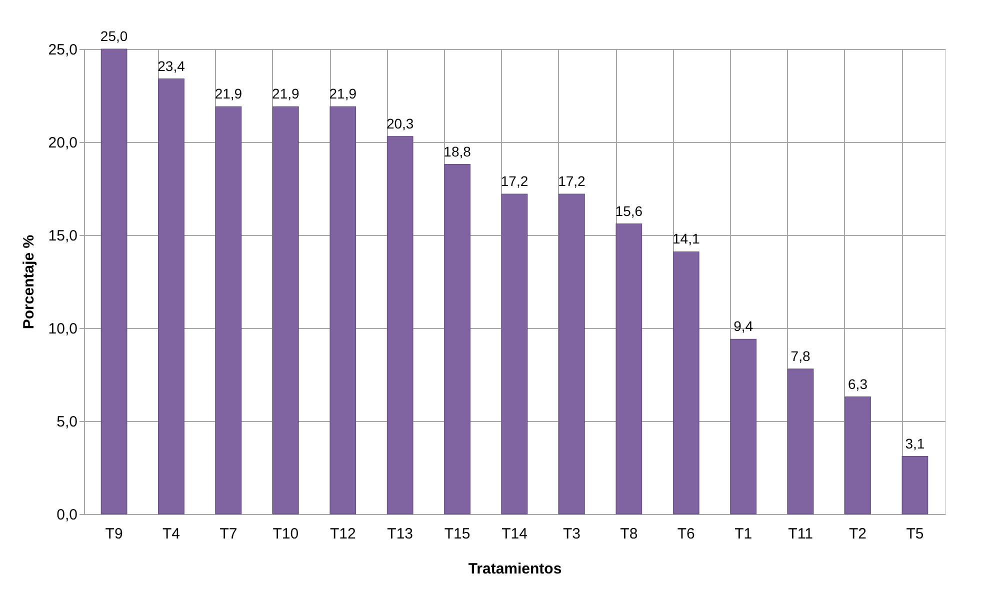 The height and width of the screenshot is (596, 985). Describe the element at coordinates (229, 534) in the screenshot. I see `x-tick-label: T7` at that location.